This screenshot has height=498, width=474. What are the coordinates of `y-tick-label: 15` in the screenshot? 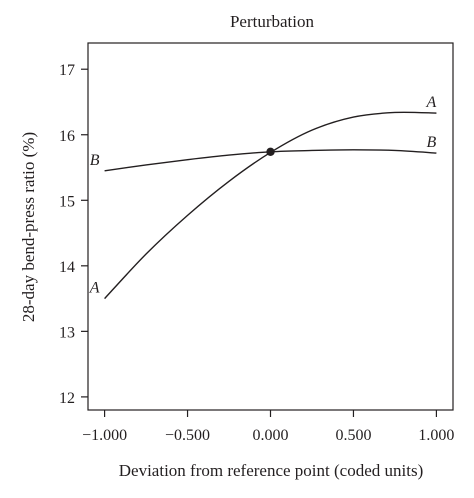 It's located at (67, 201).